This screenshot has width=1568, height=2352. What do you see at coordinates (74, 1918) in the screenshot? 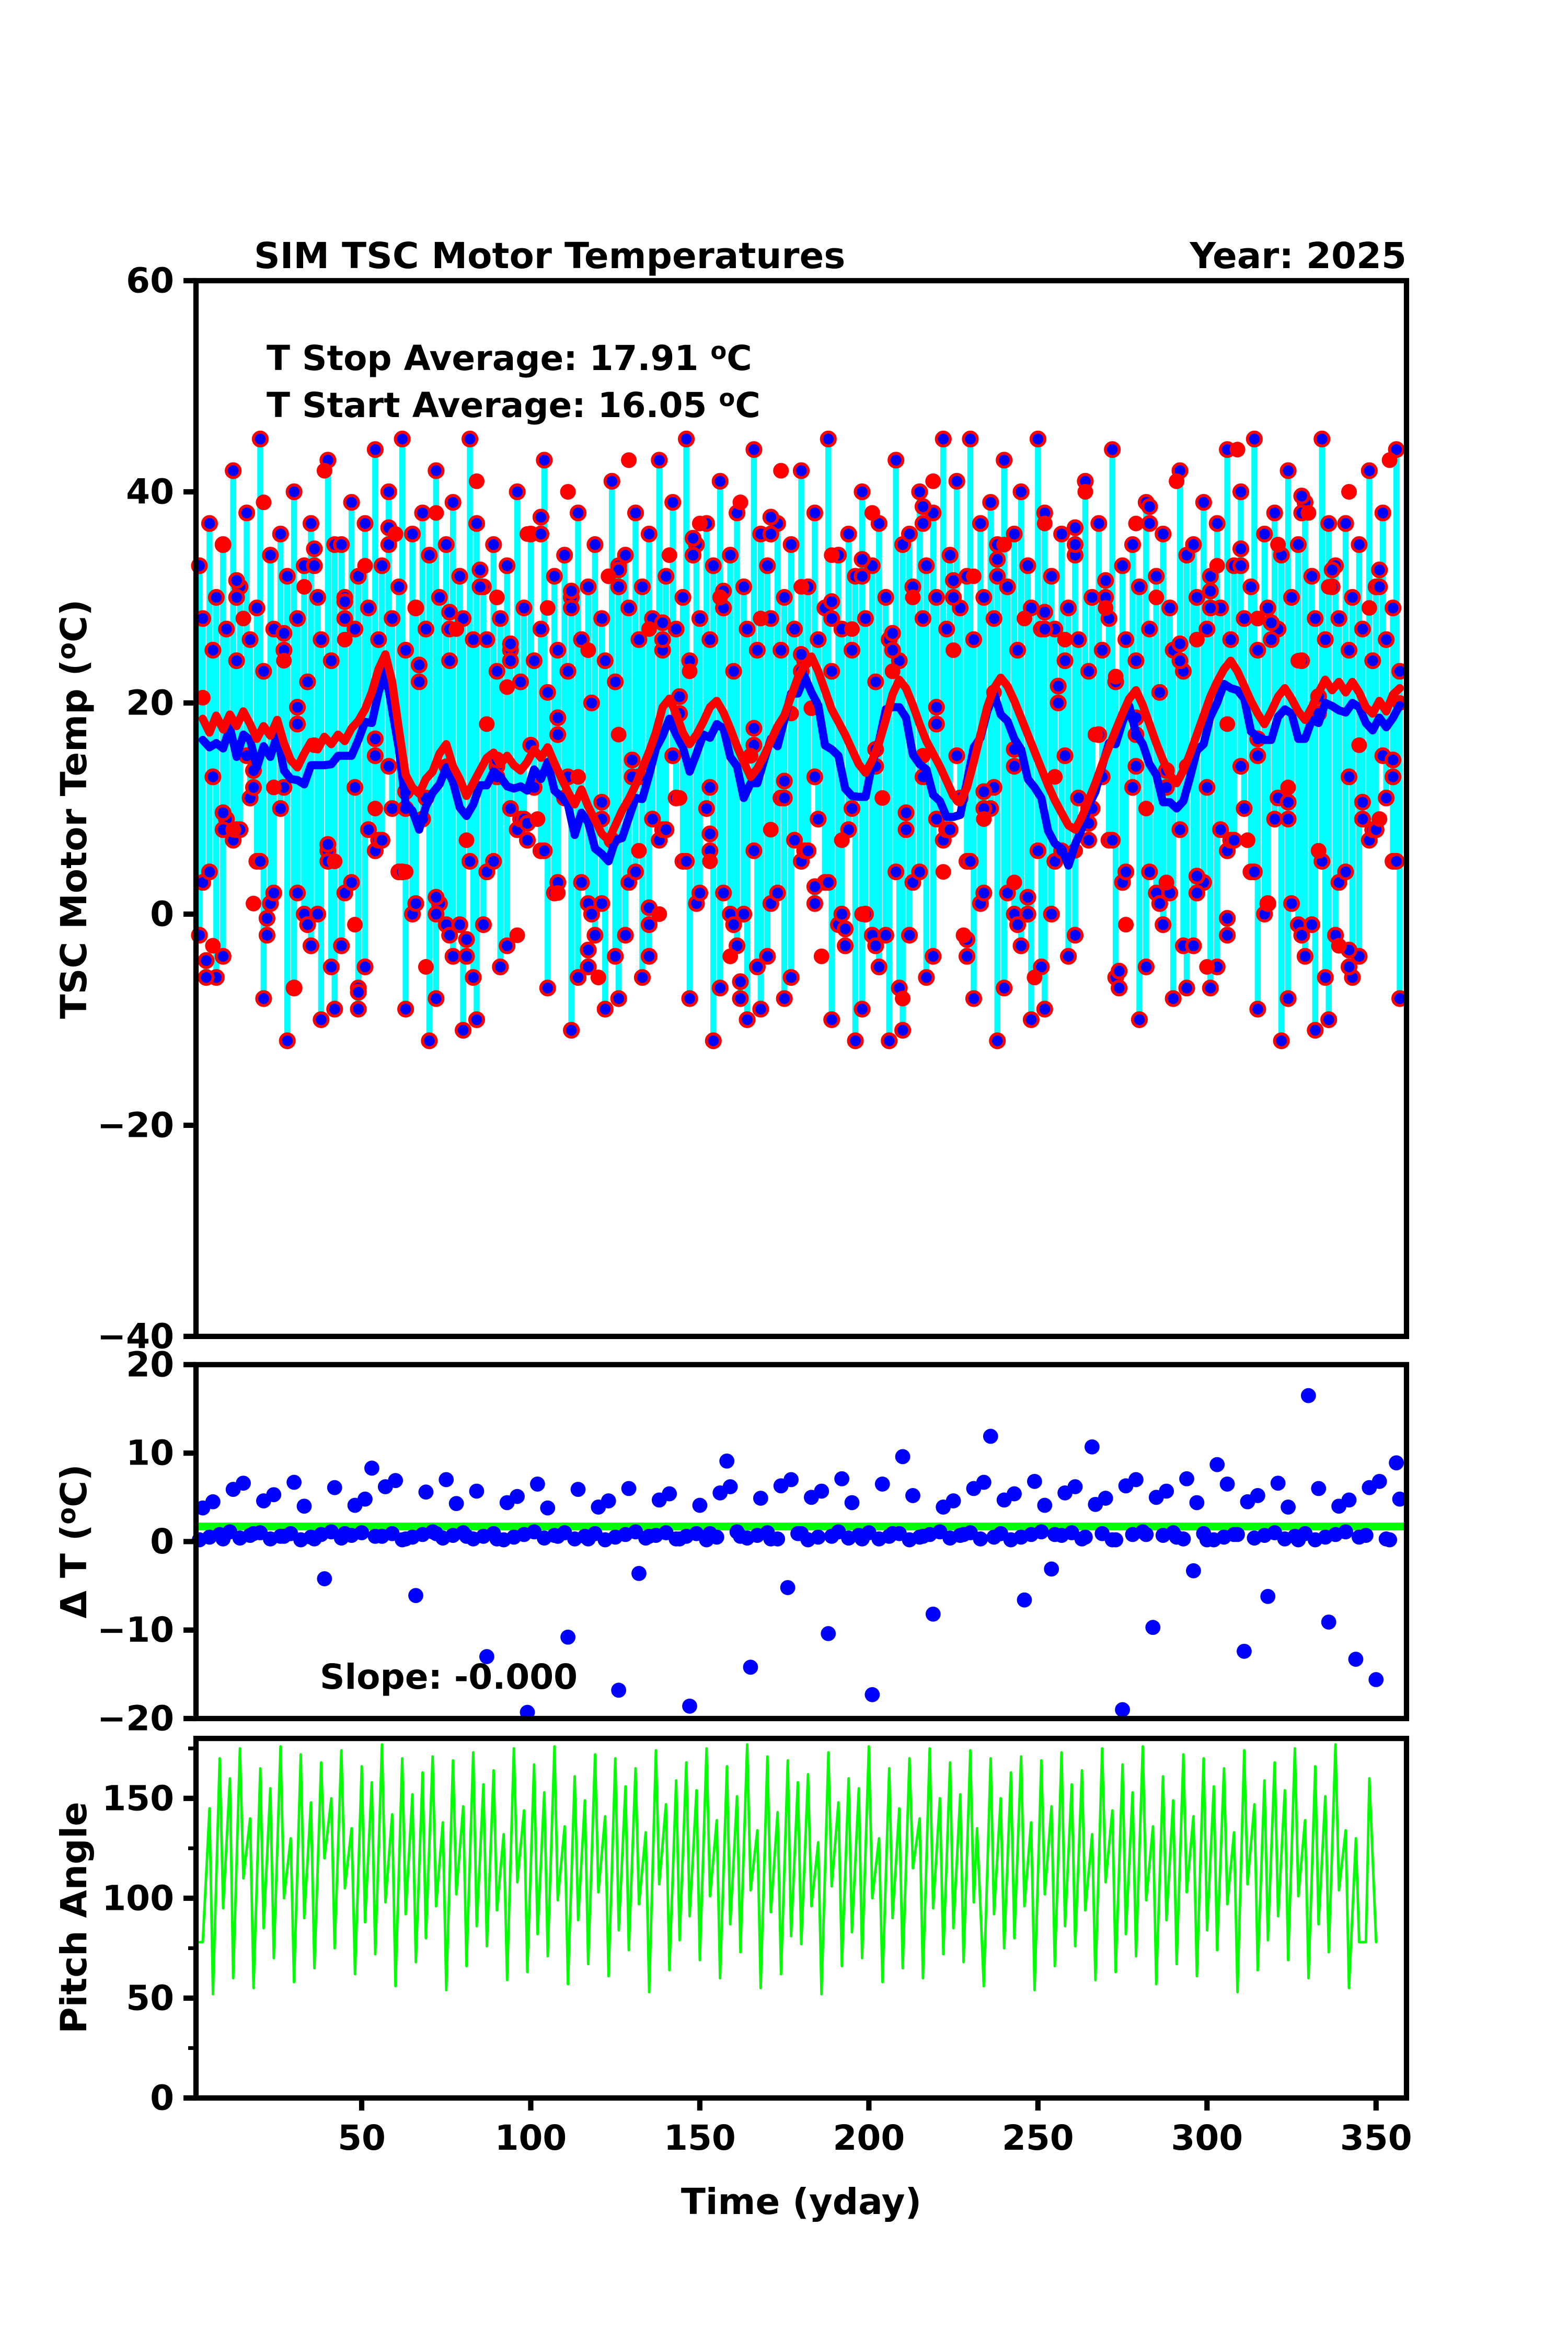
I see `pitch-angle-y-axis-label: Pitch Angle` at bounding box center [74, 1918].